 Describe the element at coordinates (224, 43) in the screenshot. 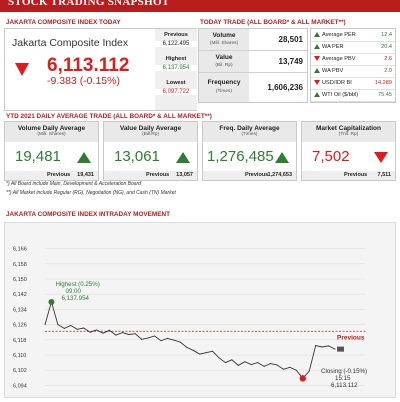

I see `volume-unit: (Mill. Shares)` at that location.